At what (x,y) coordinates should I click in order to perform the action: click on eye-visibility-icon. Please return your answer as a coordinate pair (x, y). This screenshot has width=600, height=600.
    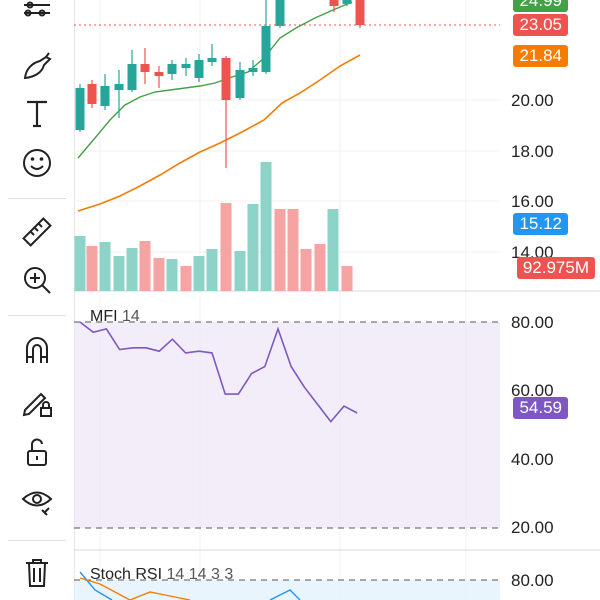
    Looking at the image, I should click on (37, 500).